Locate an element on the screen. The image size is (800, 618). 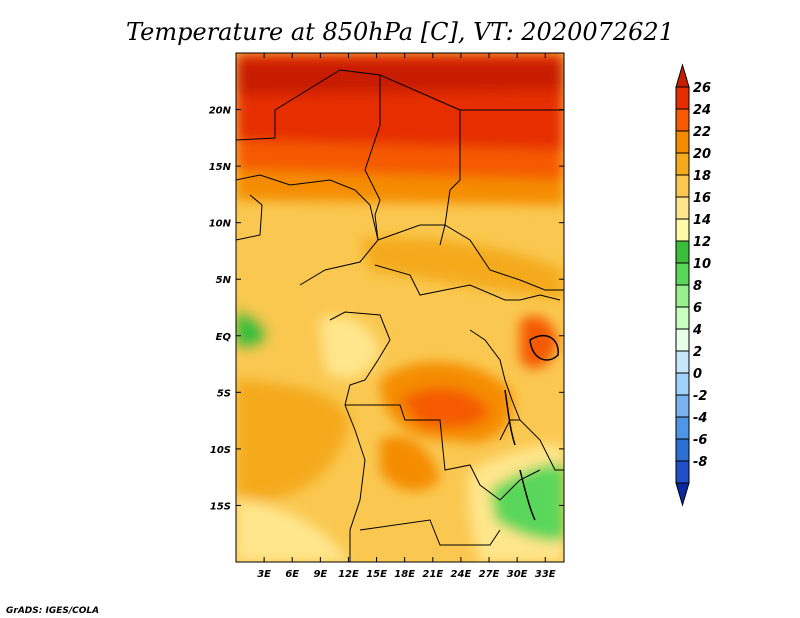
colorbar-label: 4 is located at coordinates (697, 330).